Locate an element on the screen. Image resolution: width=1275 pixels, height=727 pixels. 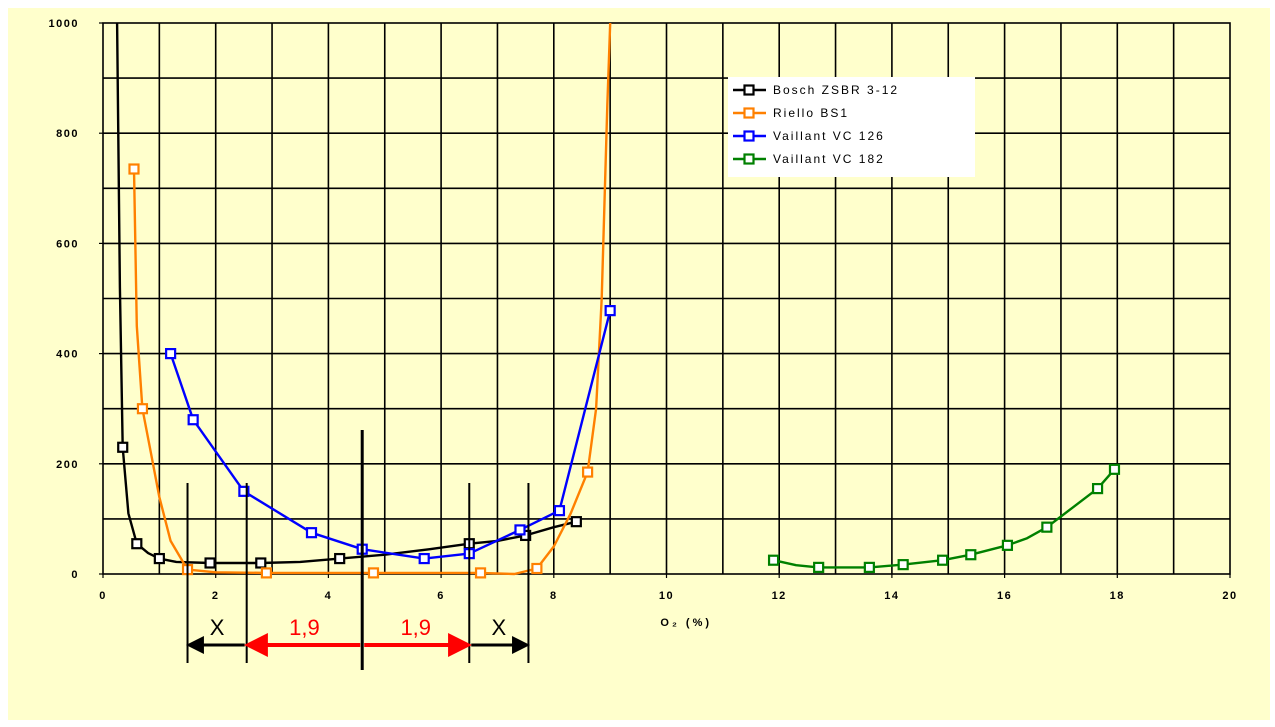
legend-box is located at coordinates (851, 127).